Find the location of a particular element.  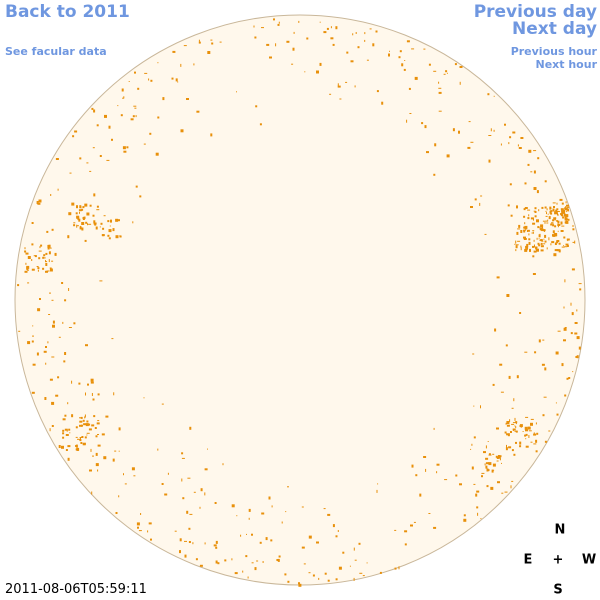

back-to-year-link: Back to 2011 is located at coordinates (67, 12).